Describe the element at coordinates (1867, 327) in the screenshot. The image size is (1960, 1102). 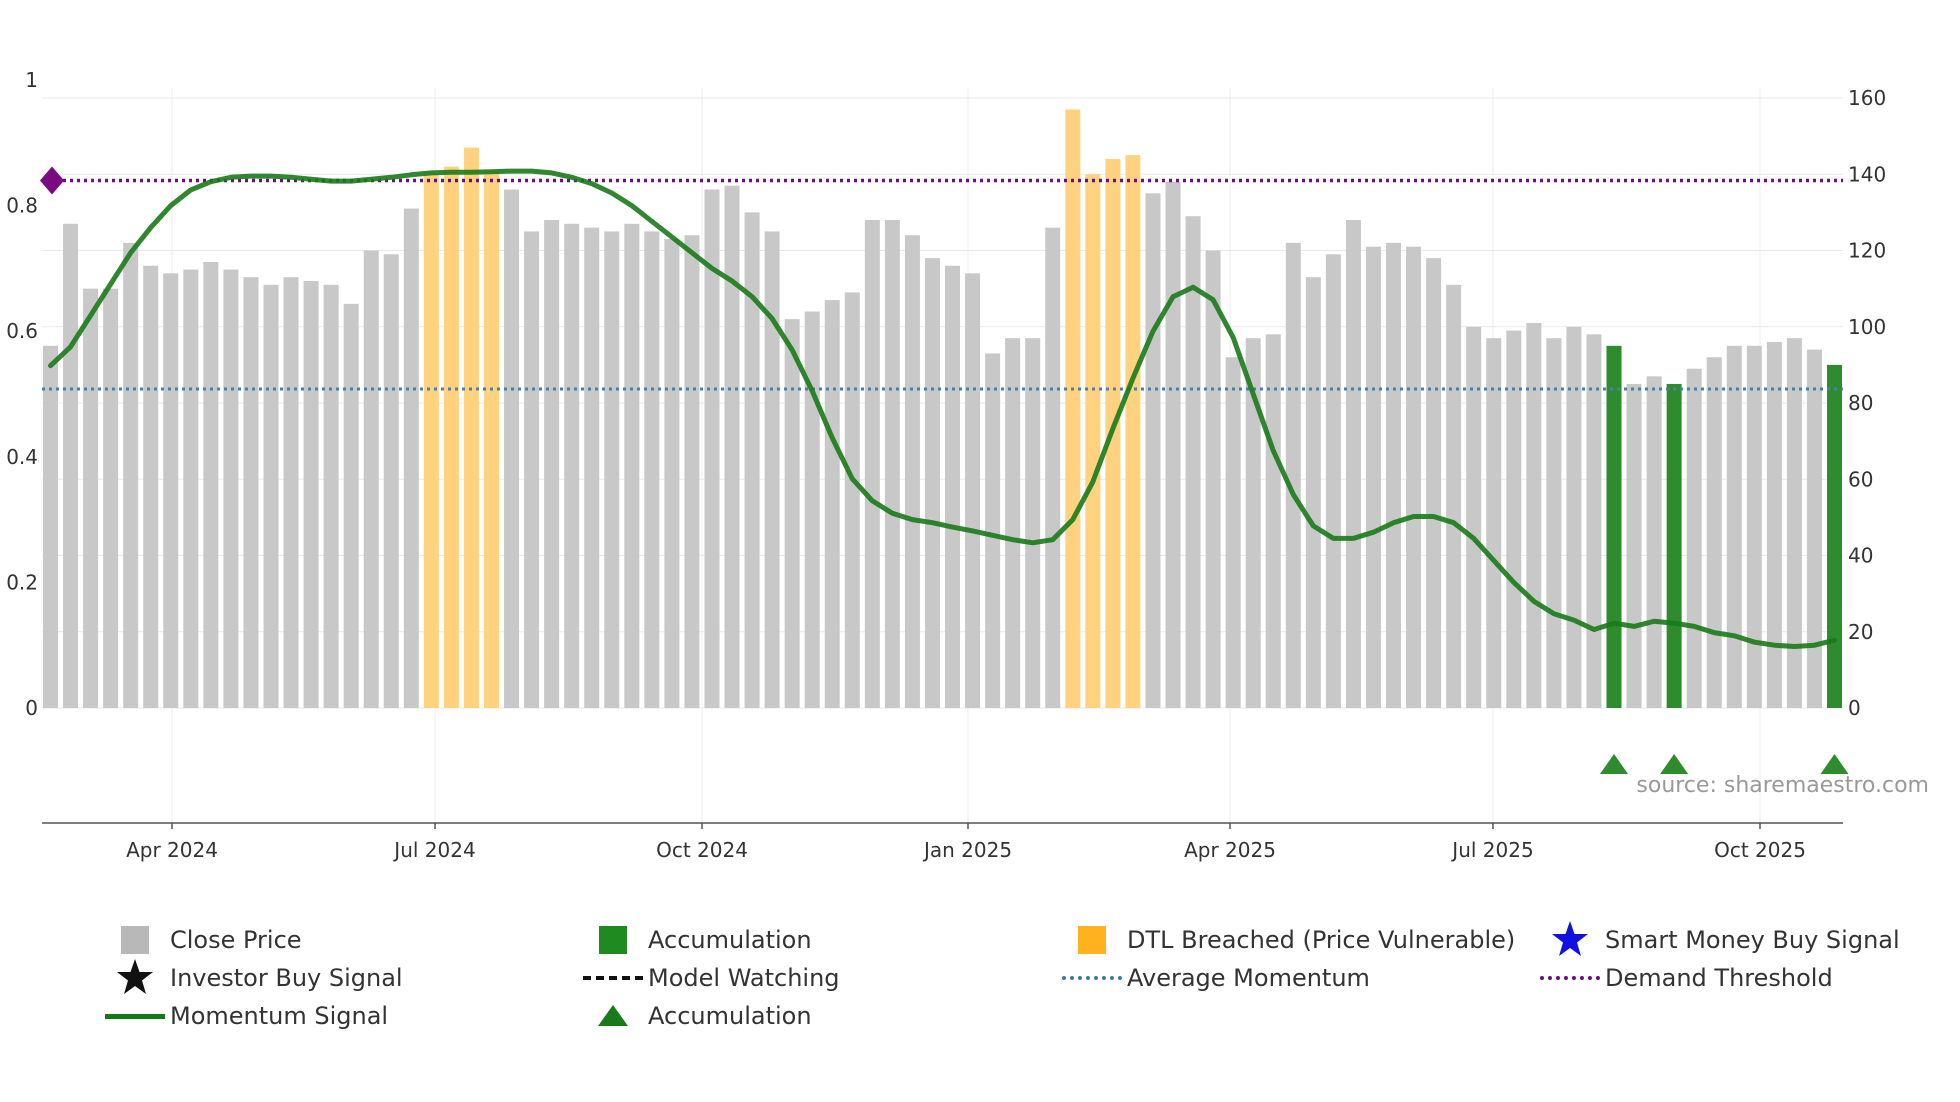
I see `y-right-tick-label: 100` at that location.